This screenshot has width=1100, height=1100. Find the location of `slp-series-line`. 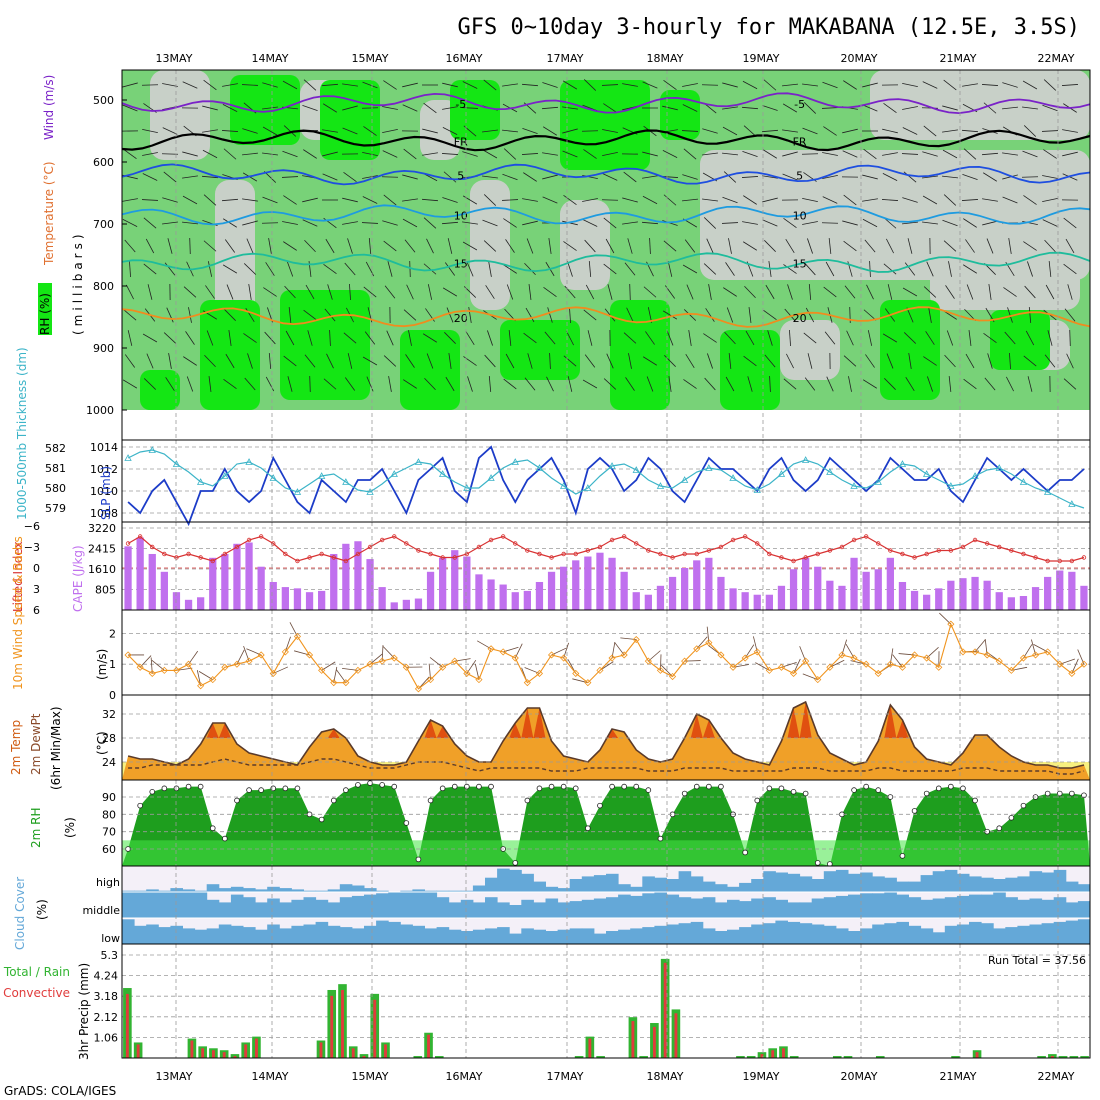

slp-series-line is located at coordinates (606, 486).